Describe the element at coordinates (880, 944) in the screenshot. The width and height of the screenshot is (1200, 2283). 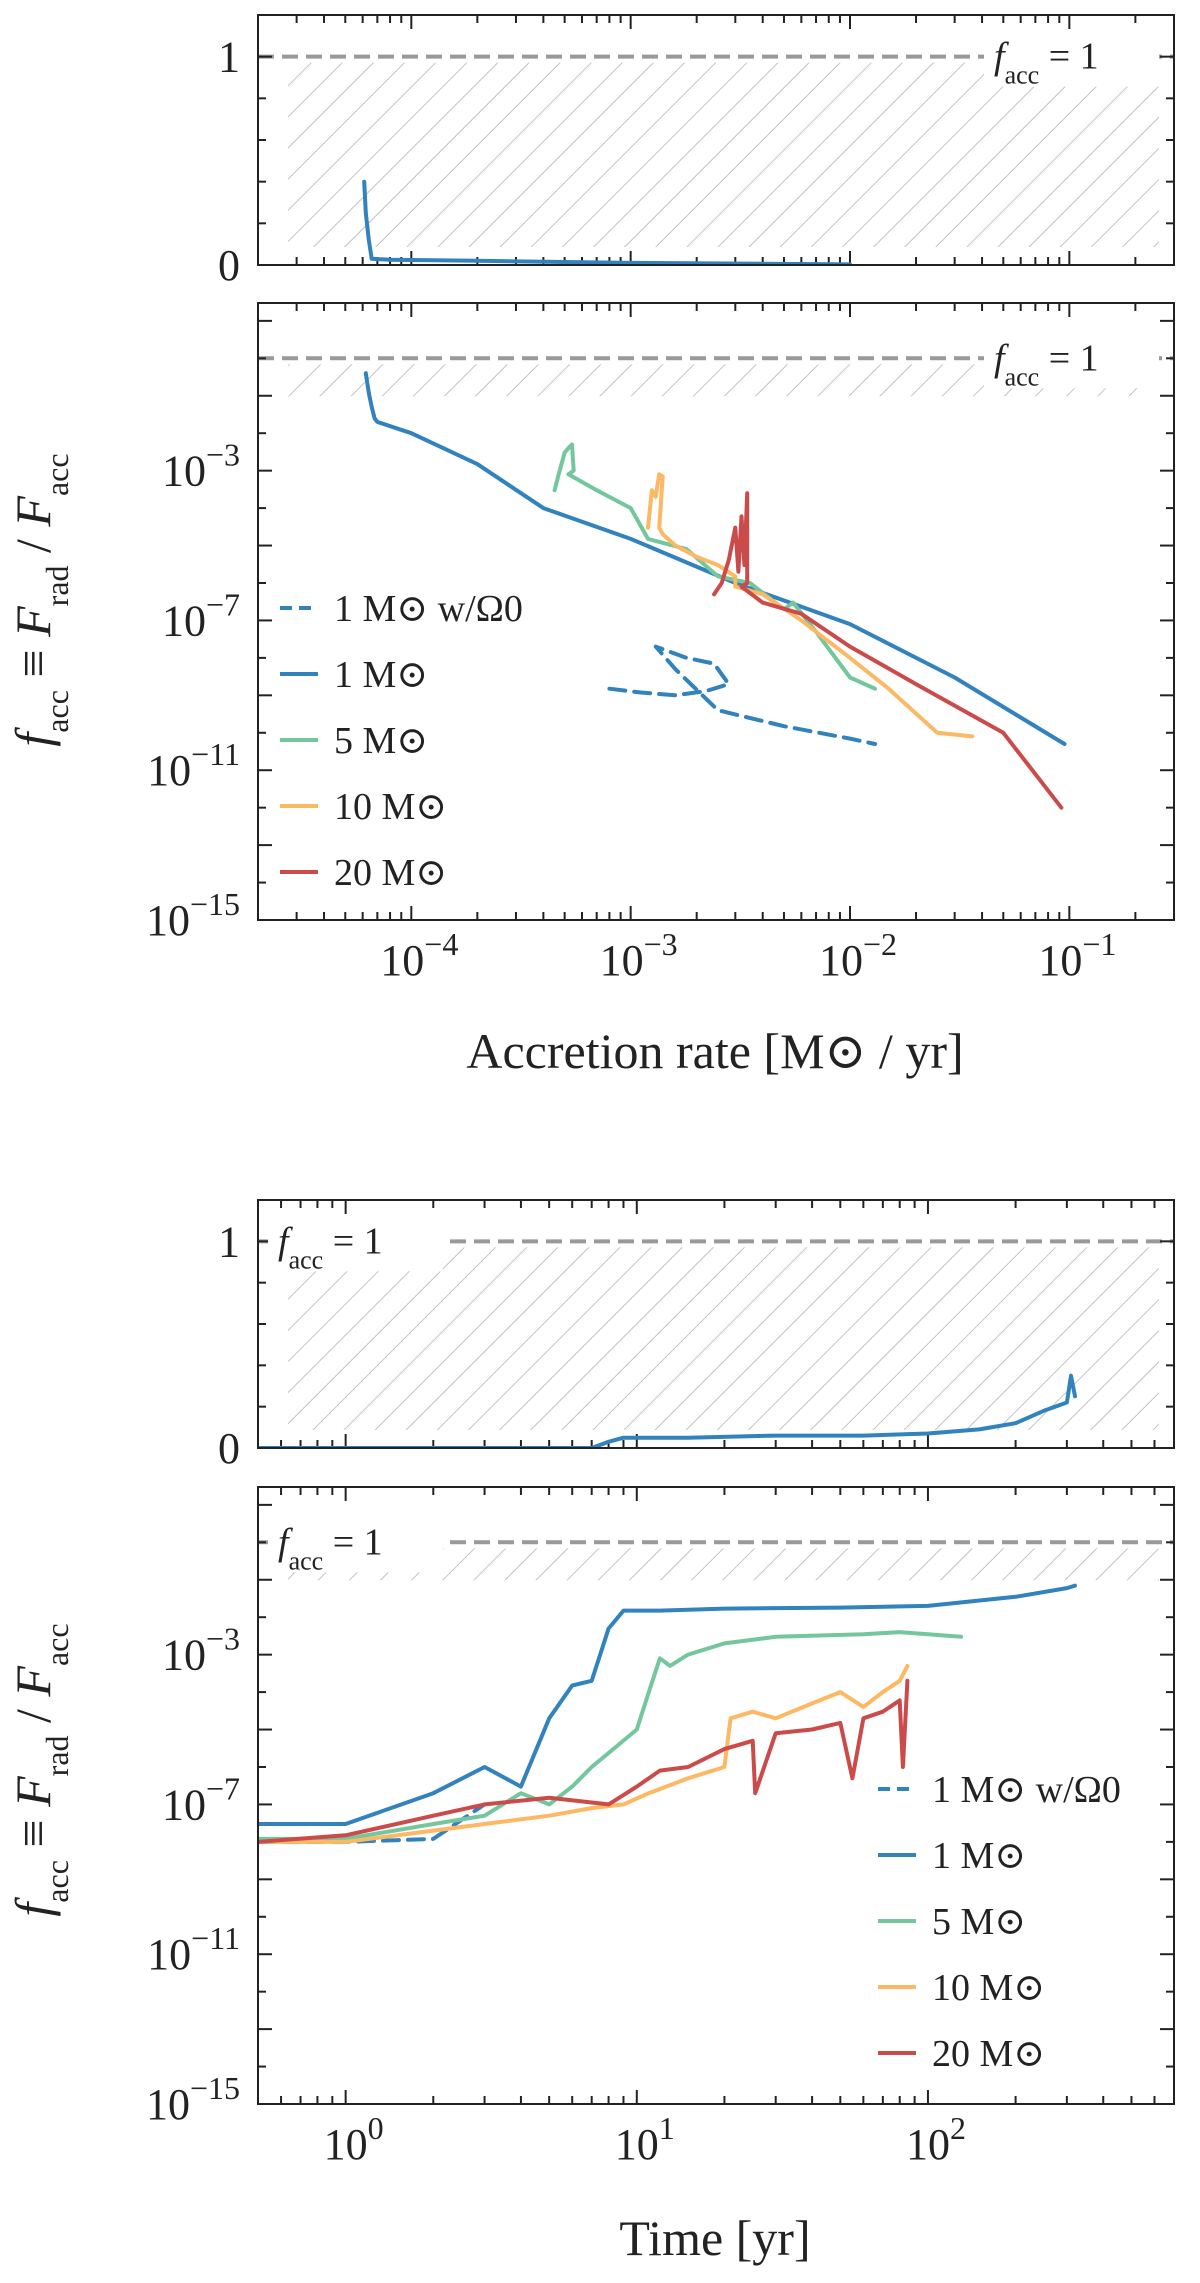
I see `tick-exponent: −2` at that location.